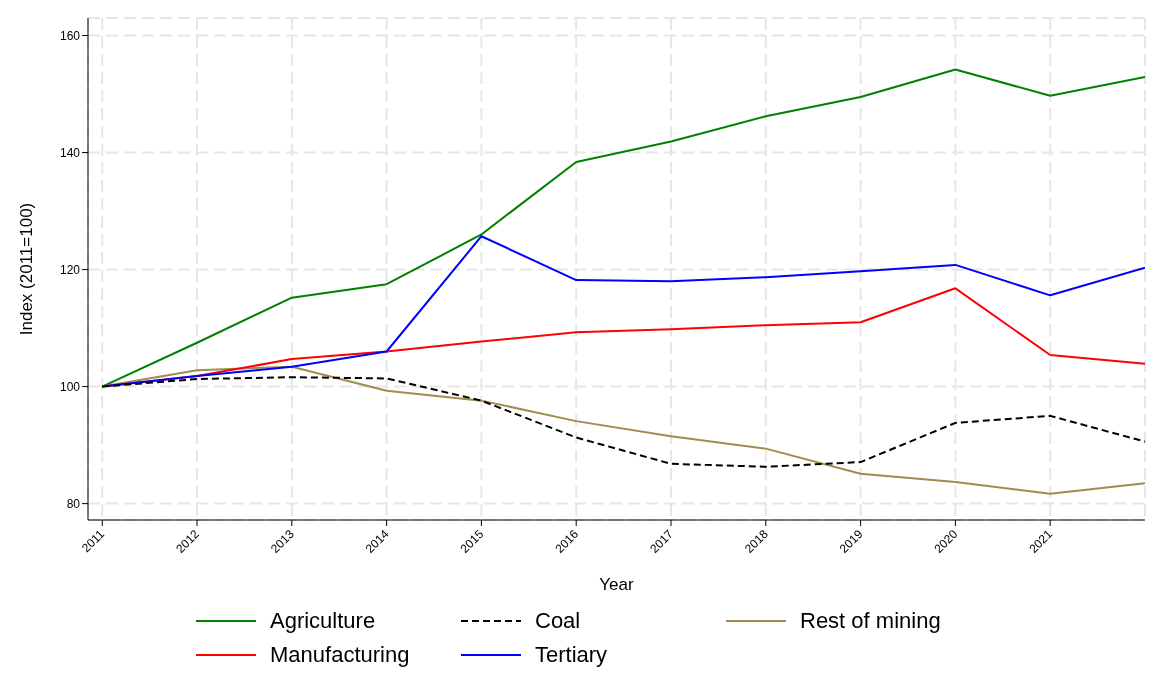  I want to click on legend-label: Manufacturing, so click(340, 655).